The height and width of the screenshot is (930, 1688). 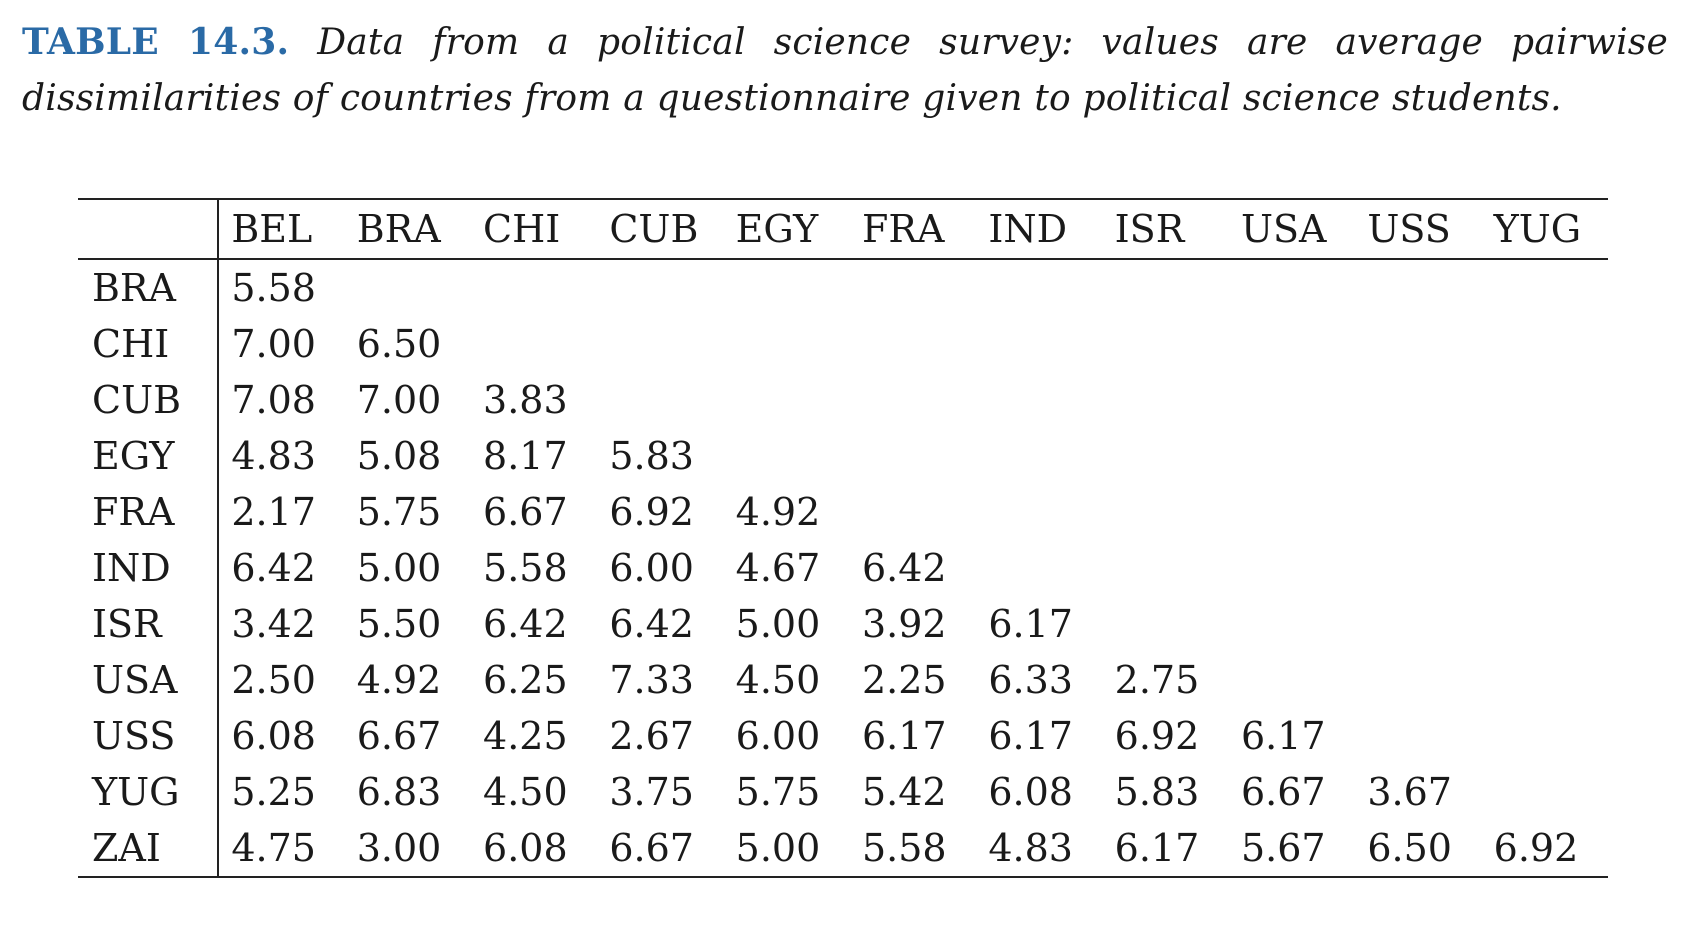 I want to click on row-header-cub: CUB, so click(x=149, y=400).